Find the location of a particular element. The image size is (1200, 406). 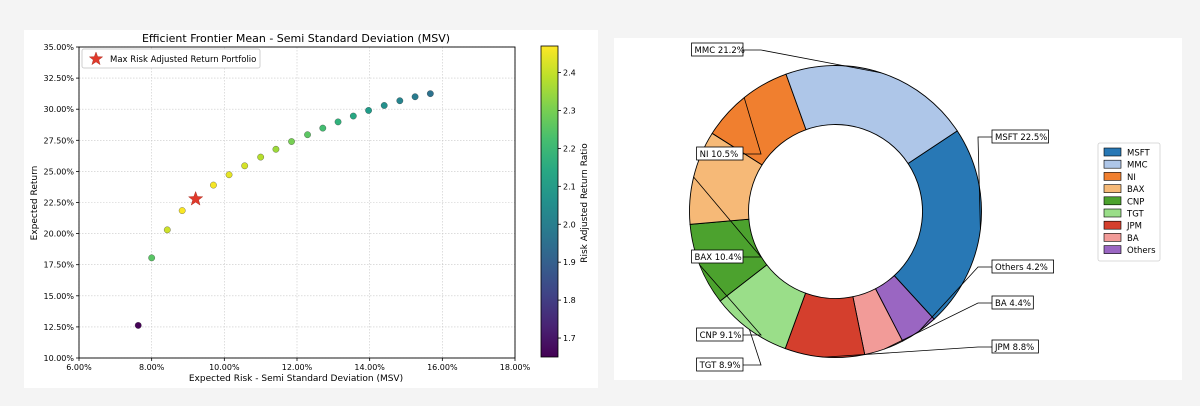

callout-label: JPM 8.8% is located at coordinates (1014, 348).